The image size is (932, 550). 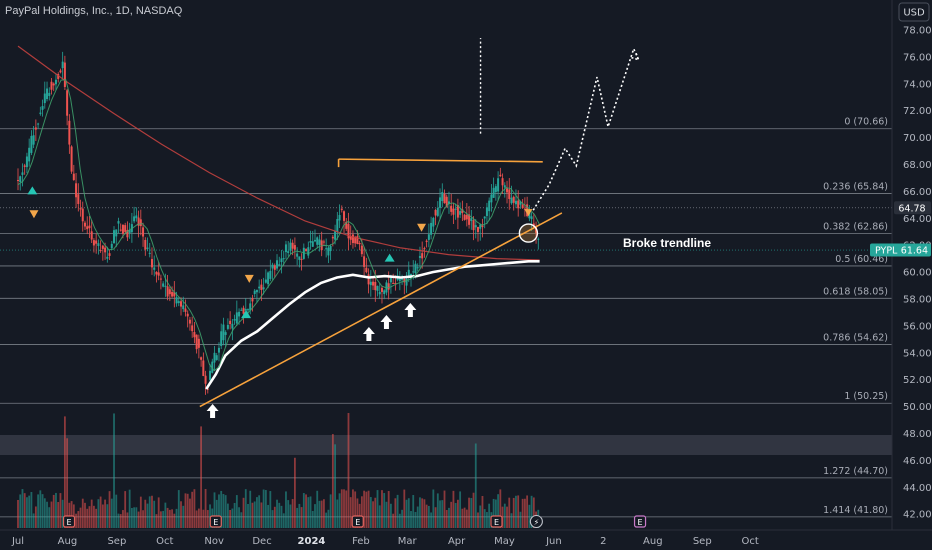 What do you see at coordinates (212, 411) in the screenshot?
I see `support-arrow-icon` at bounding box center [212, 411].